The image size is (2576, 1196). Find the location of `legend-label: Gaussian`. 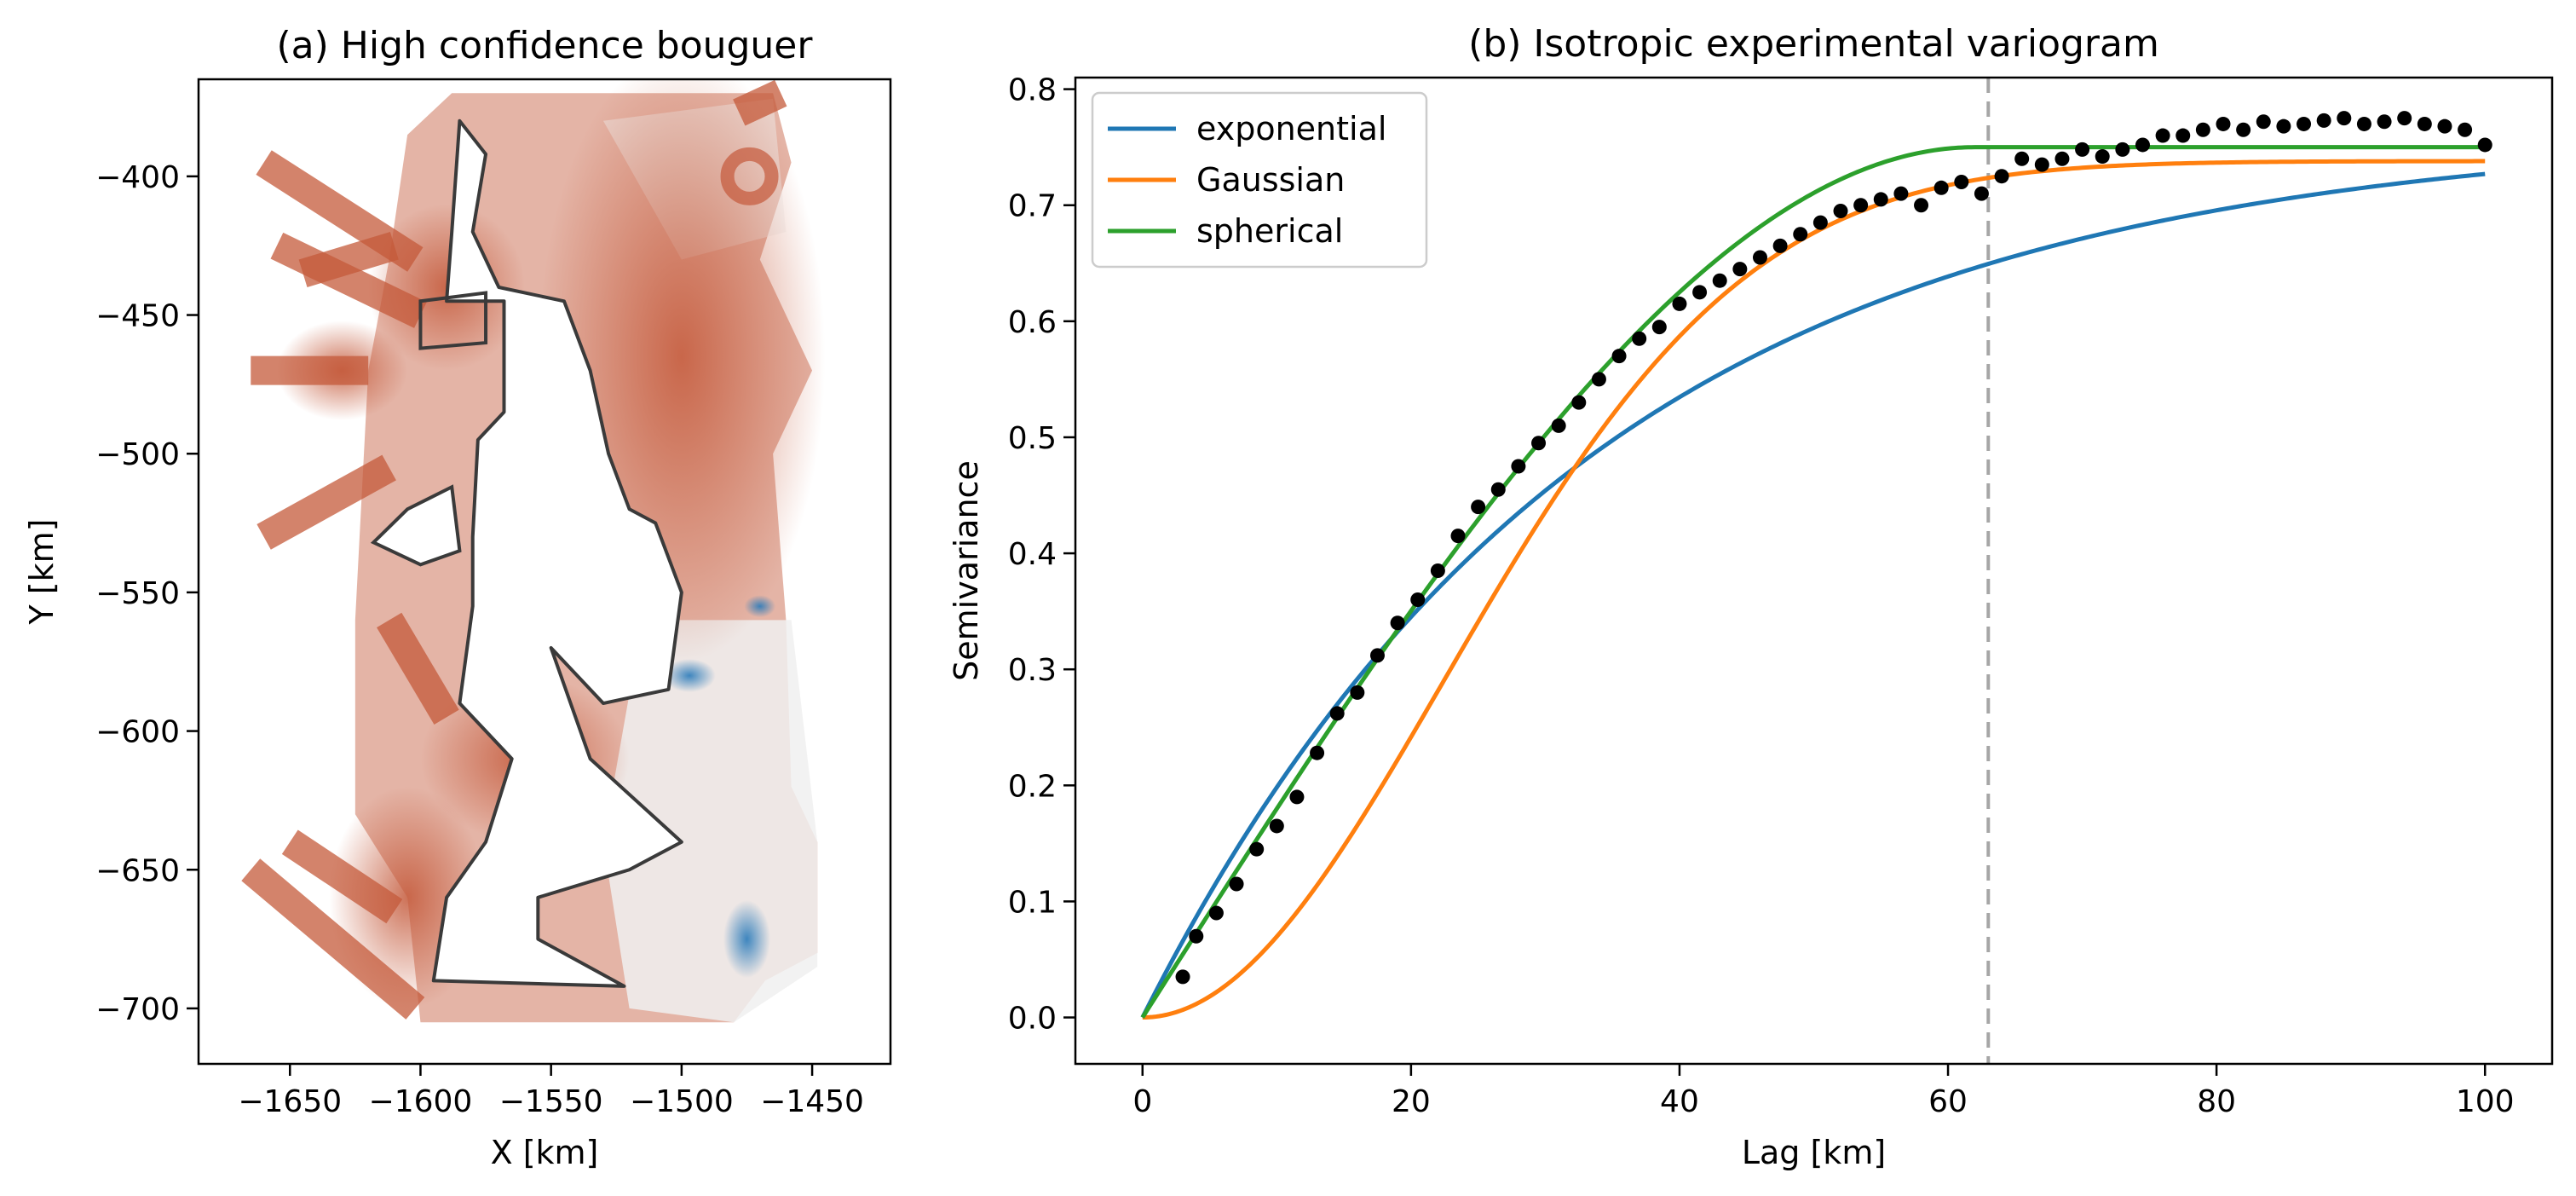

legend-label: Gaussian is located at coordinates (1270, 180).